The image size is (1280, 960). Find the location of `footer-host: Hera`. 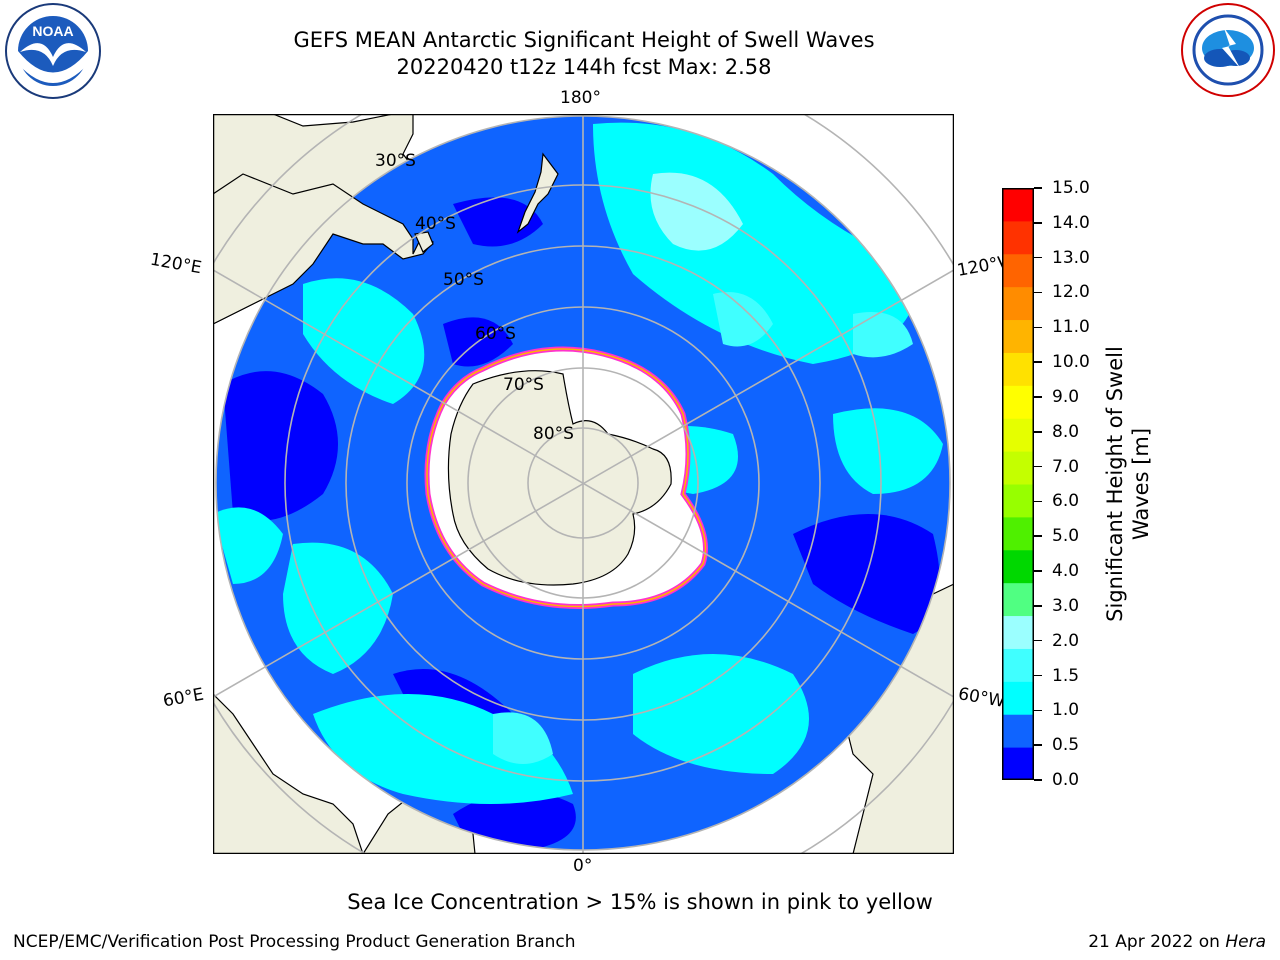

footer-host: Hera is located at coordinates (1245, 942).